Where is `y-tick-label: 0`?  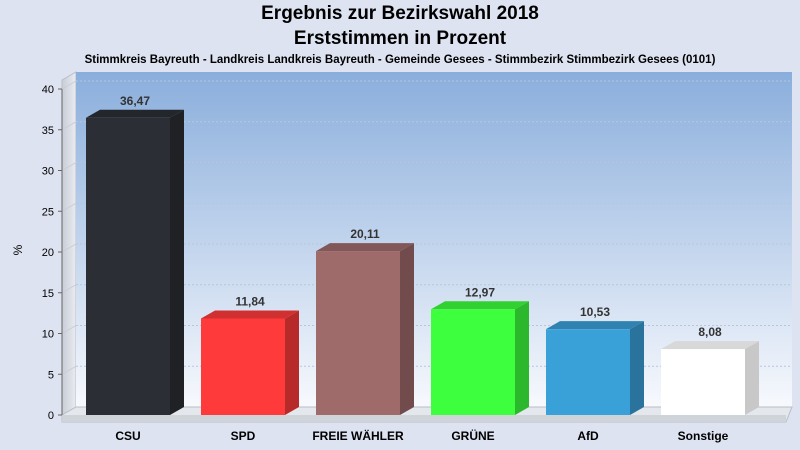
y-tick-label: 0 is located at coordinates (51, 416).